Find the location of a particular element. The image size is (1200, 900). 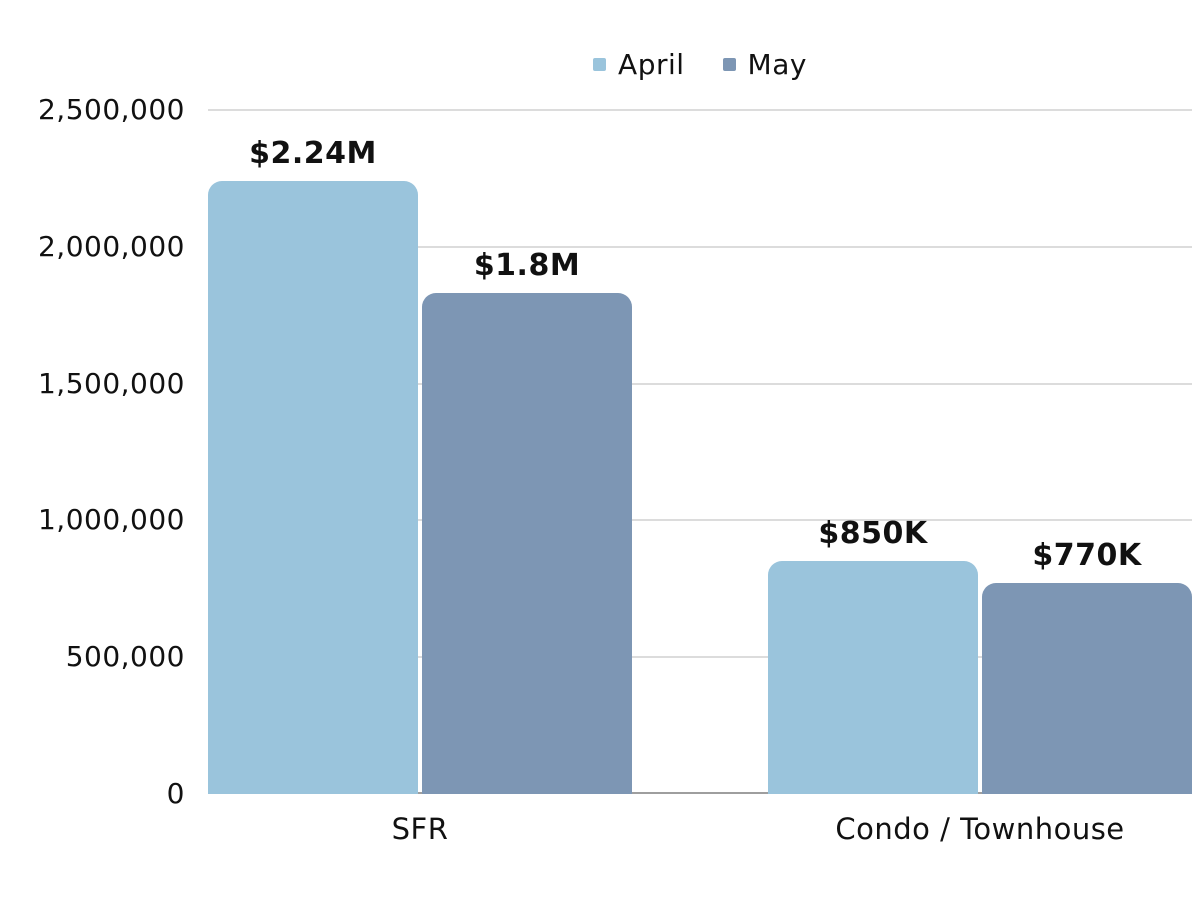

y-tick-1500000: 1,500,000 is located at coordinates (111, 383).